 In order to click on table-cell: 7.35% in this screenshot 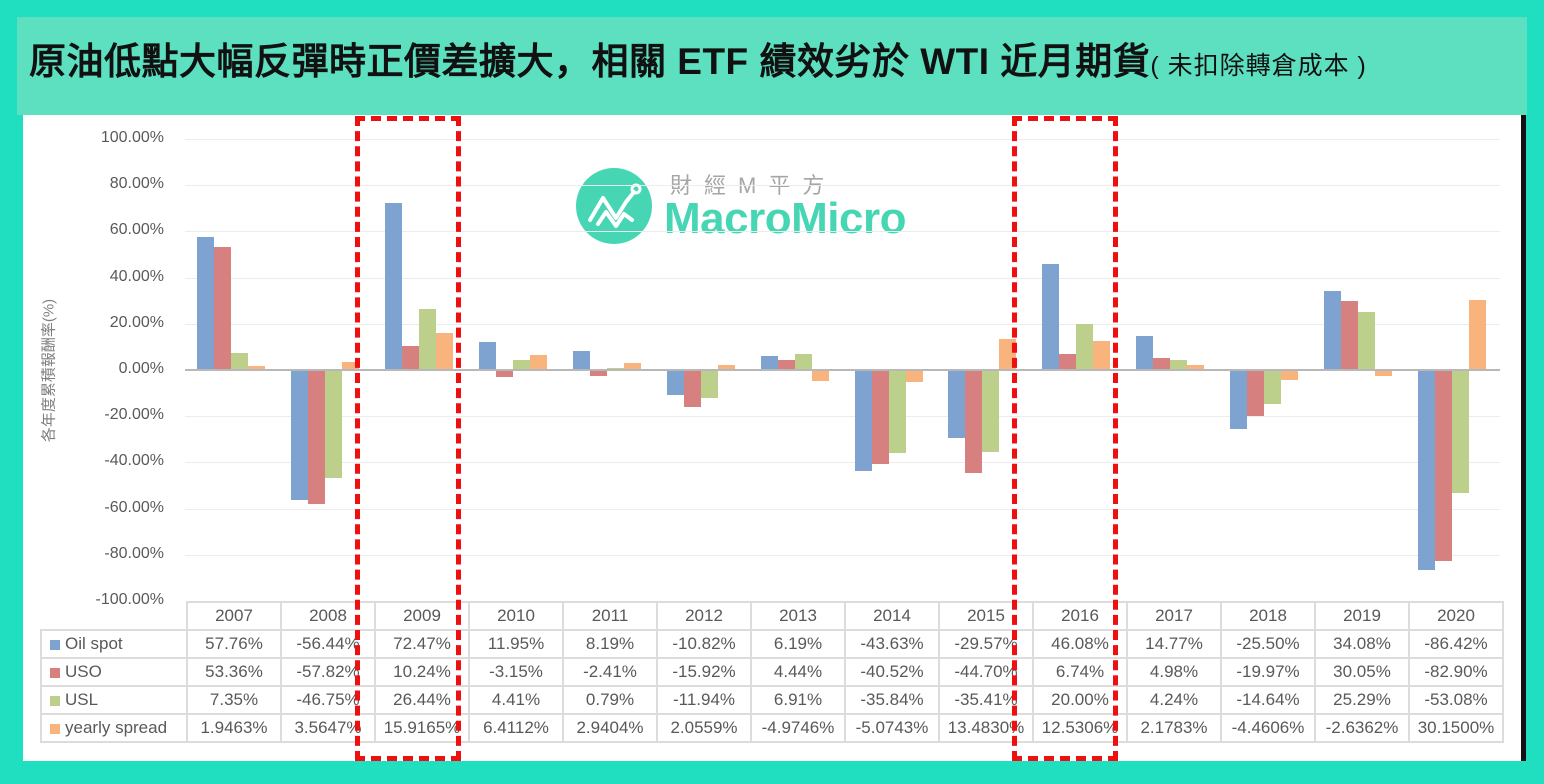, I will do `click(234, 700)`.